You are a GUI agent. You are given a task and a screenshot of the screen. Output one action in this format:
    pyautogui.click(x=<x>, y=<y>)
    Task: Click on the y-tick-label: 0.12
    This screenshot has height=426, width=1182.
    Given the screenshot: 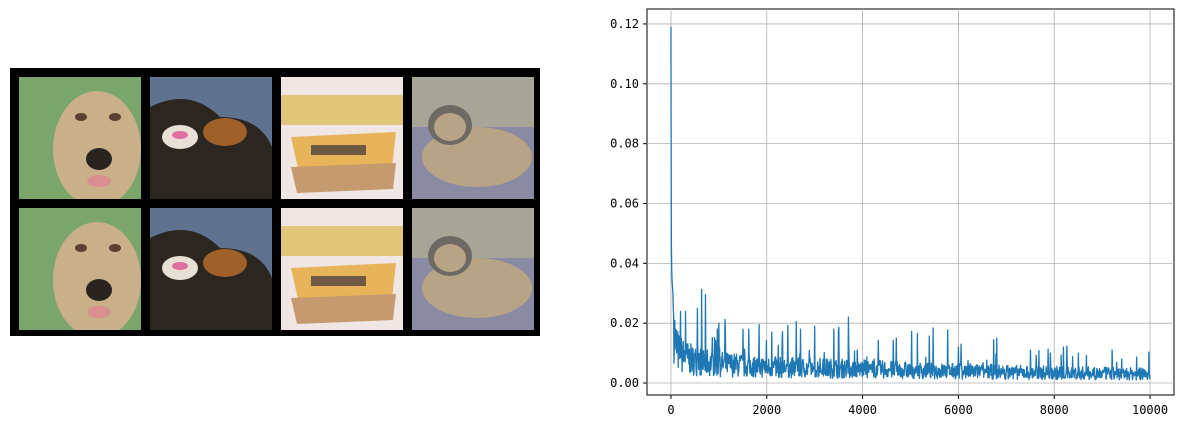 What is the action you would take?
    pyautogui.click(x=624, y=24)
    